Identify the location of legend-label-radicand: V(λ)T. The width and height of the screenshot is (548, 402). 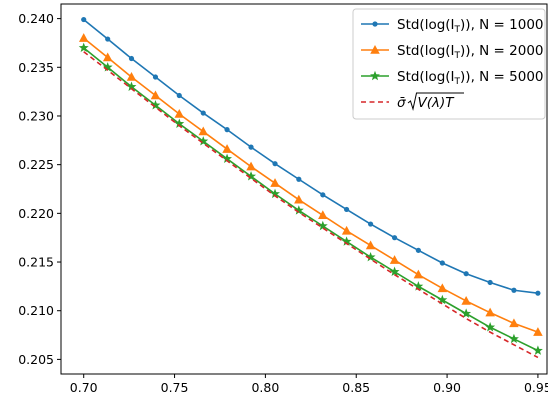
(437, 103).